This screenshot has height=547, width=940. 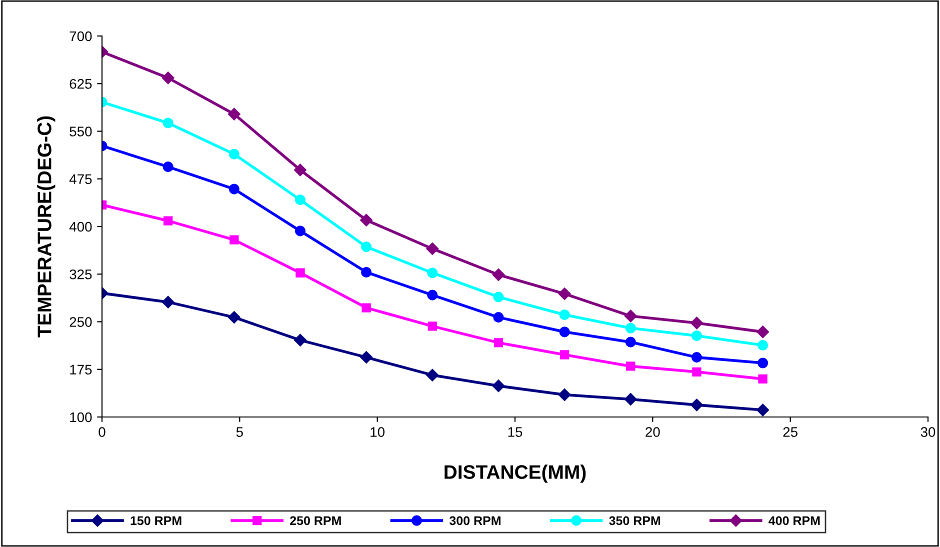 I want to click on y-tick-label: 100, so click(x=81, y=417).